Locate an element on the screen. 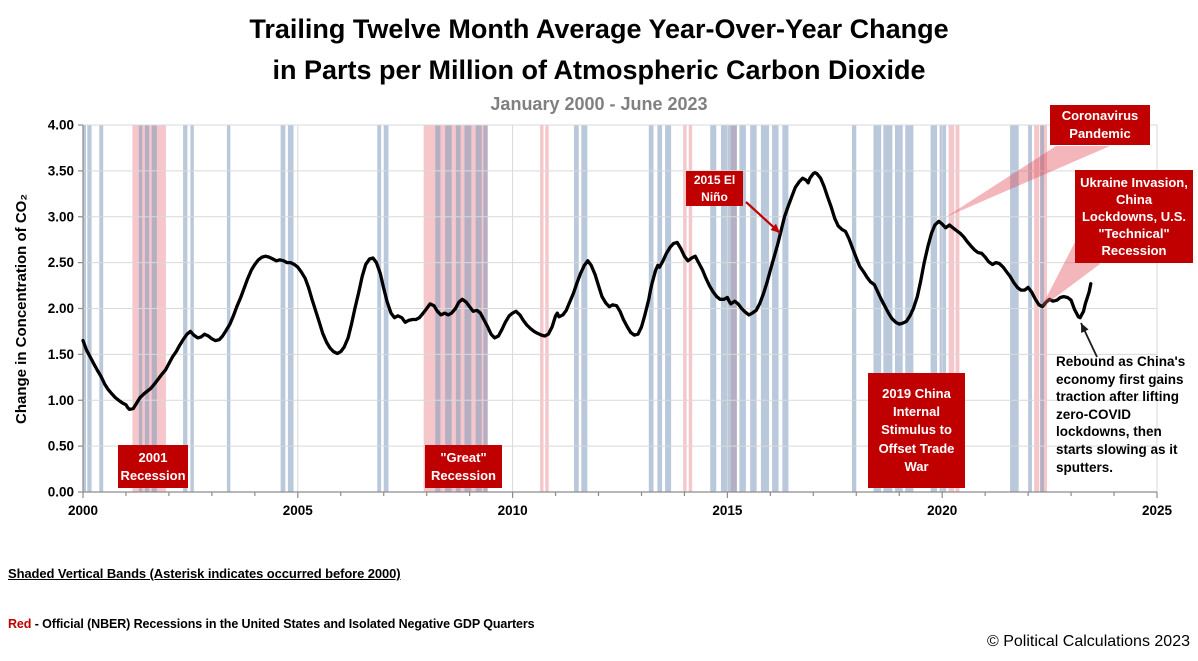 The width and height of the screenshot is (1198, 661). legend-red-term: Red is located at coordinates (20, 624).